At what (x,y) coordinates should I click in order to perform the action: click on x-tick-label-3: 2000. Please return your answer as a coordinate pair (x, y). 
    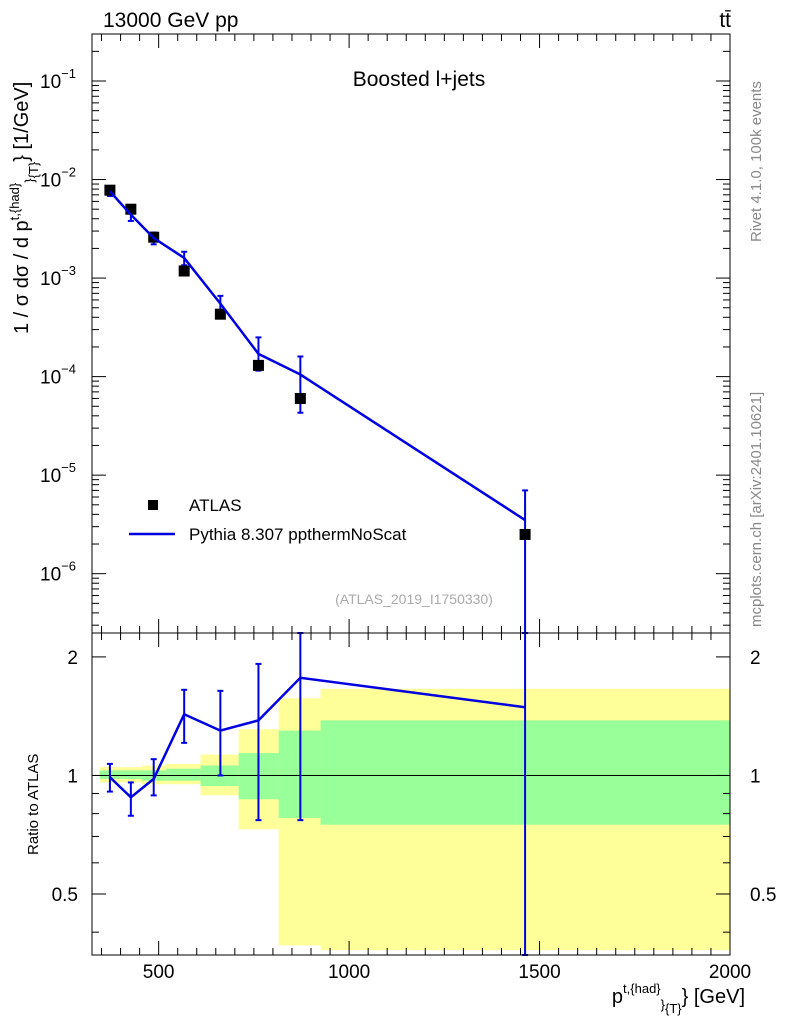
    Looking at the image, I should click on (730, 972).